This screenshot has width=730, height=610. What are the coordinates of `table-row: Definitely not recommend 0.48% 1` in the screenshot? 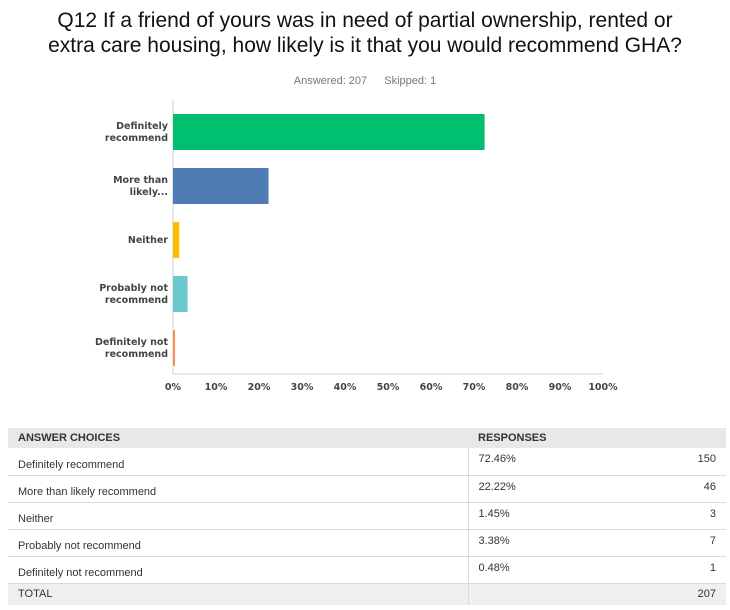 It's located at (367, 570).